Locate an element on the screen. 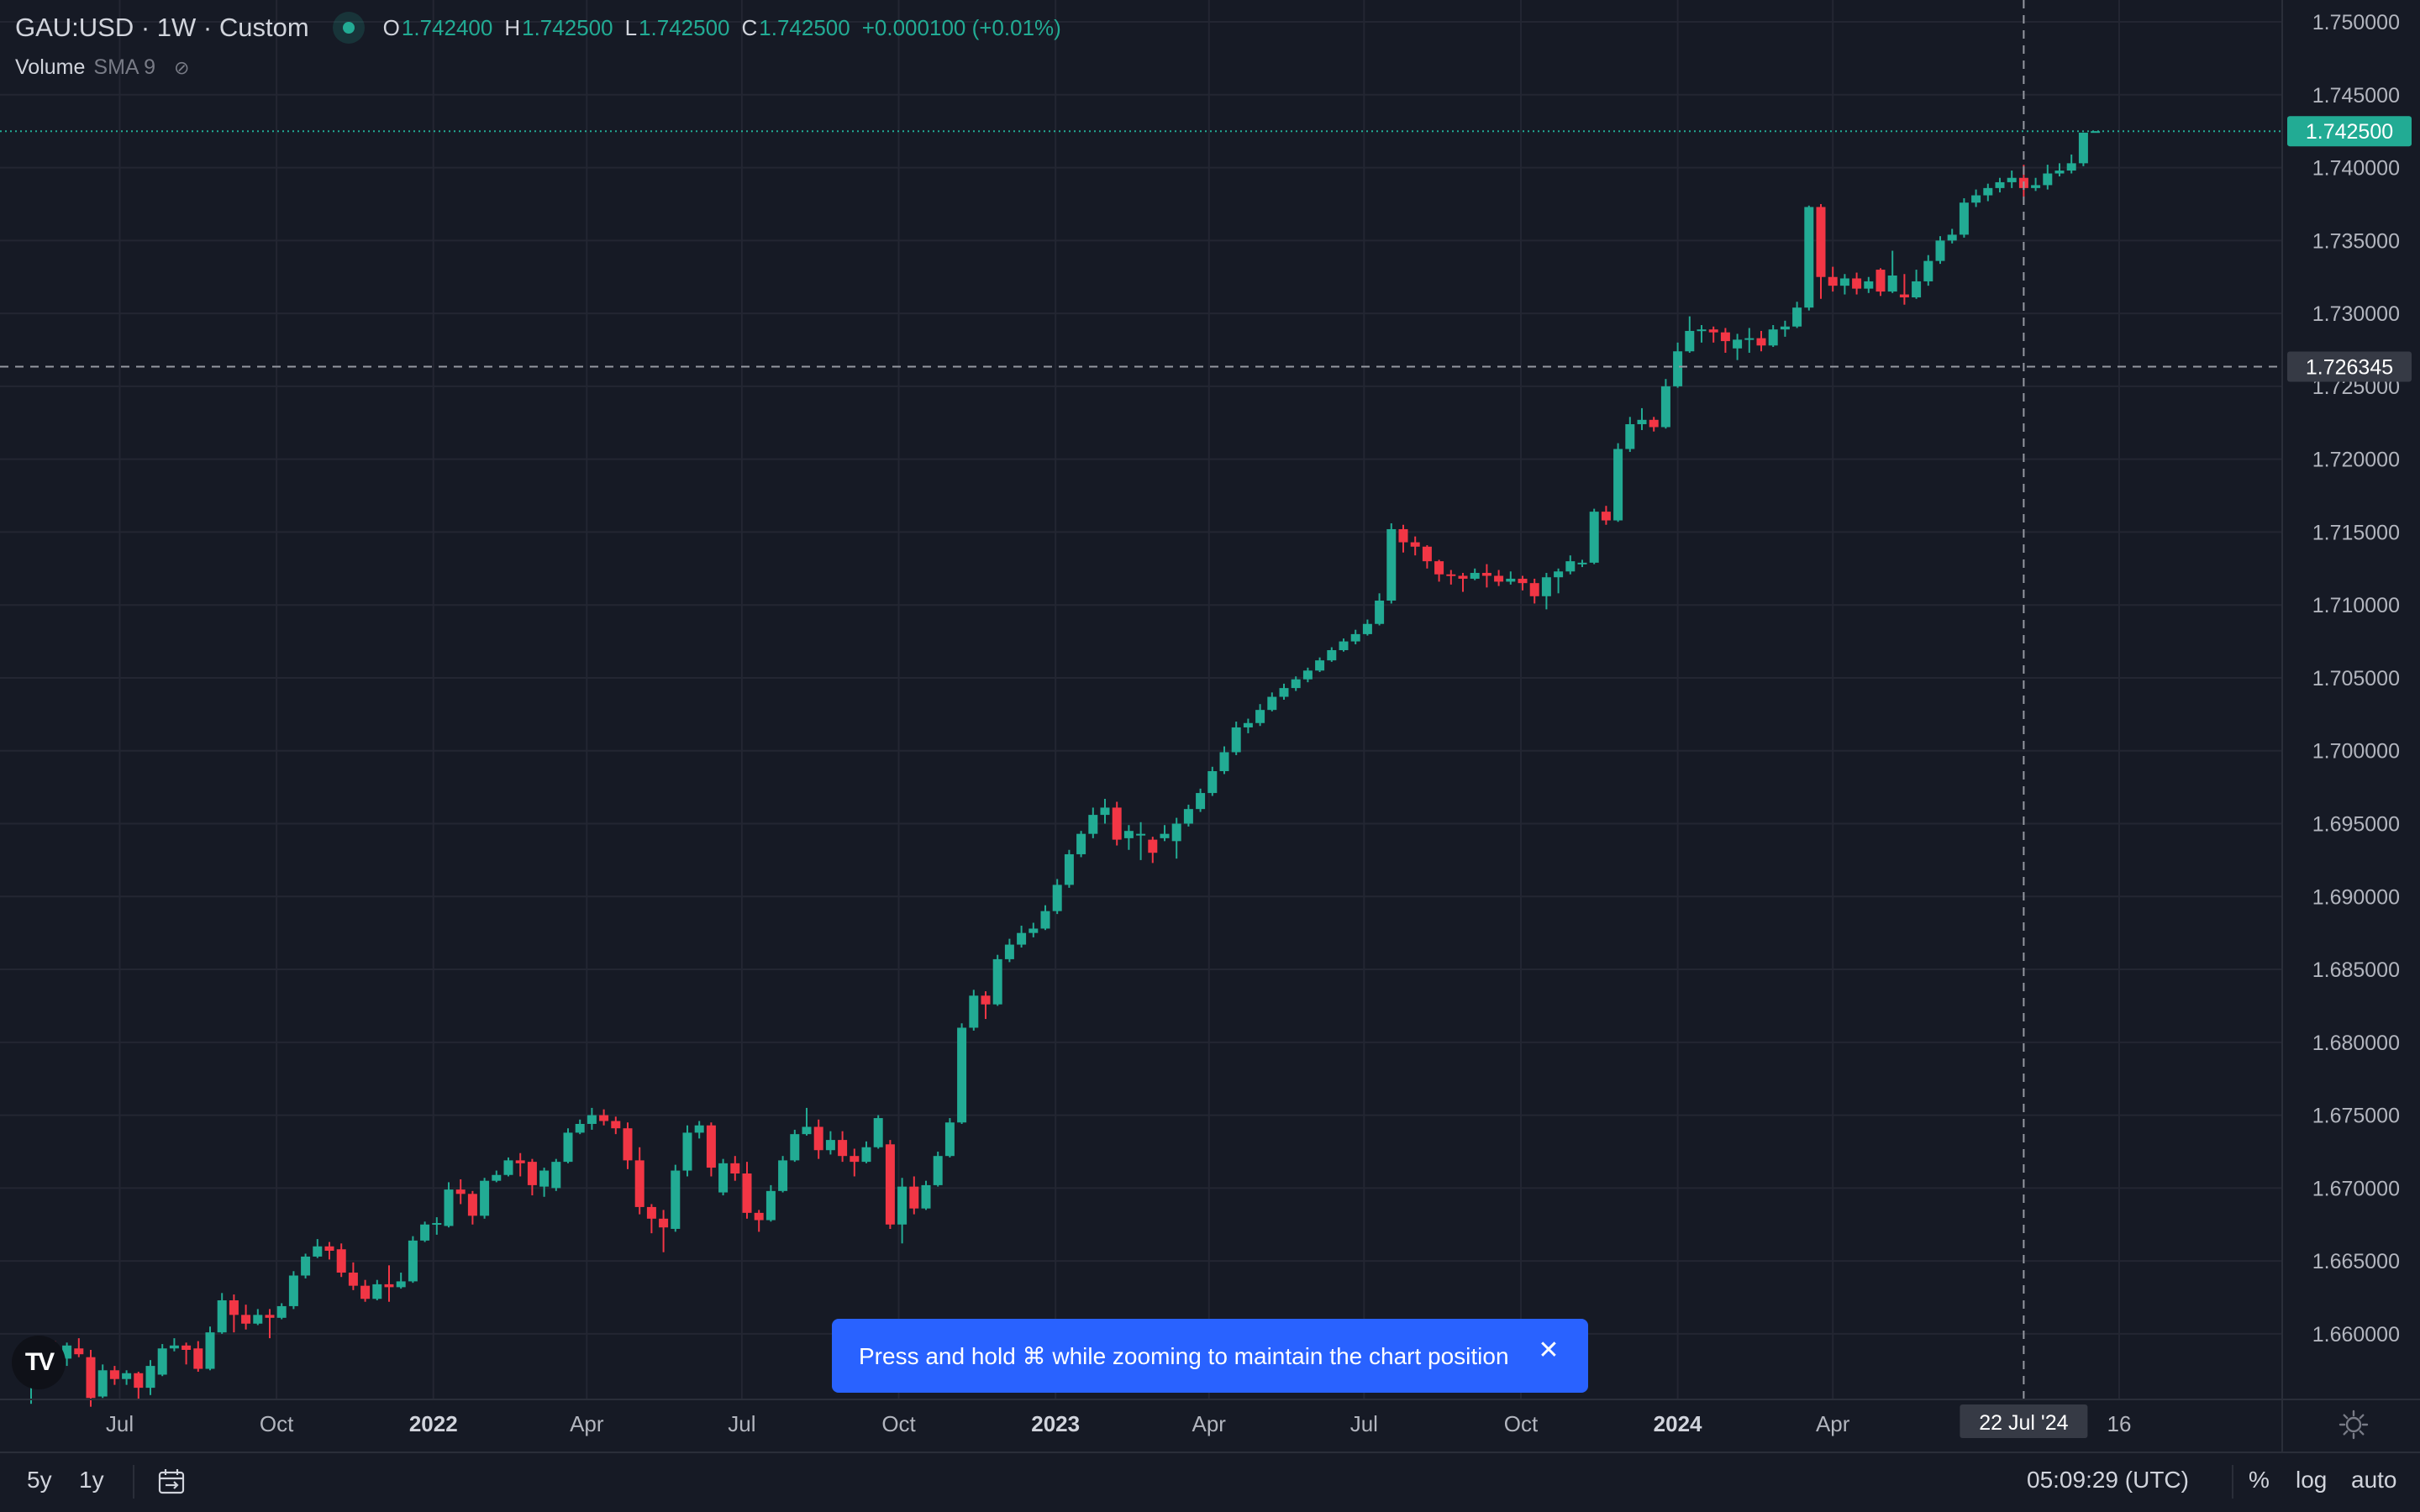 This screenshot has width=2420, height=1512. gear-icon is located at coordinates (2353, 1424).